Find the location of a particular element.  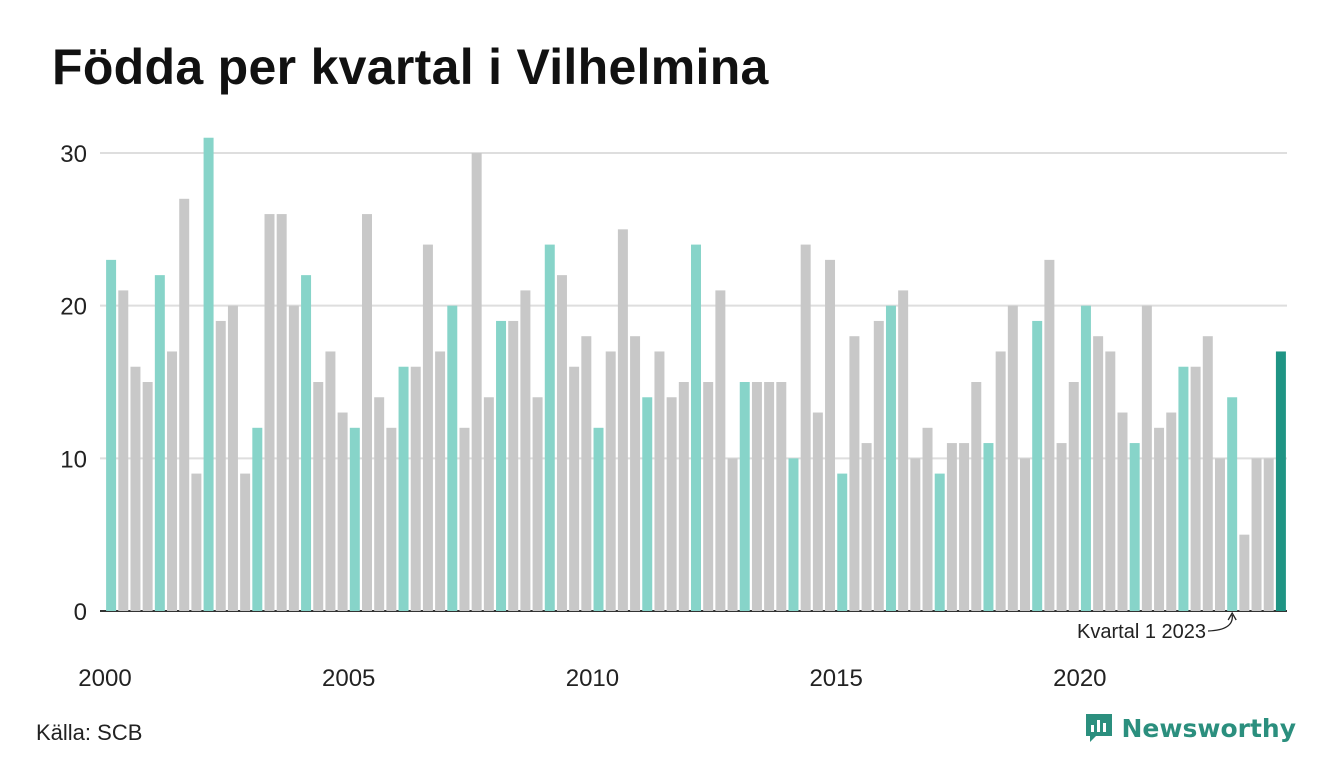

y-tick-label: 10 is located at coordinates (73, 459).